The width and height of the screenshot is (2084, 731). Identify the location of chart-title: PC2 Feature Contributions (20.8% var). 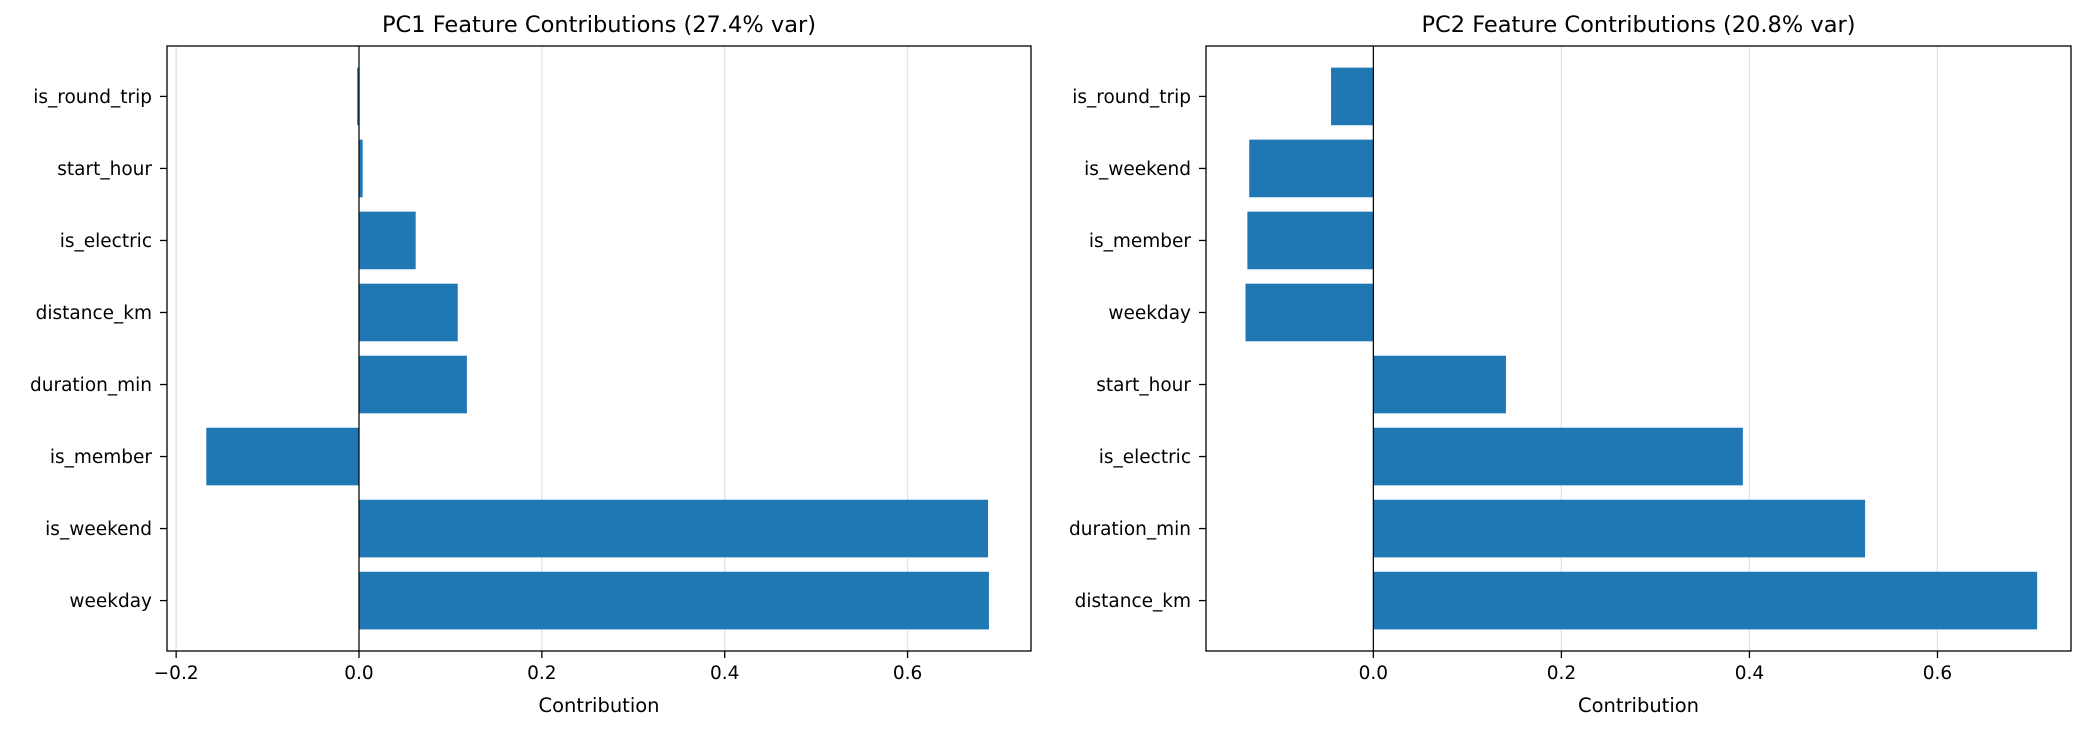
(1638, 25).